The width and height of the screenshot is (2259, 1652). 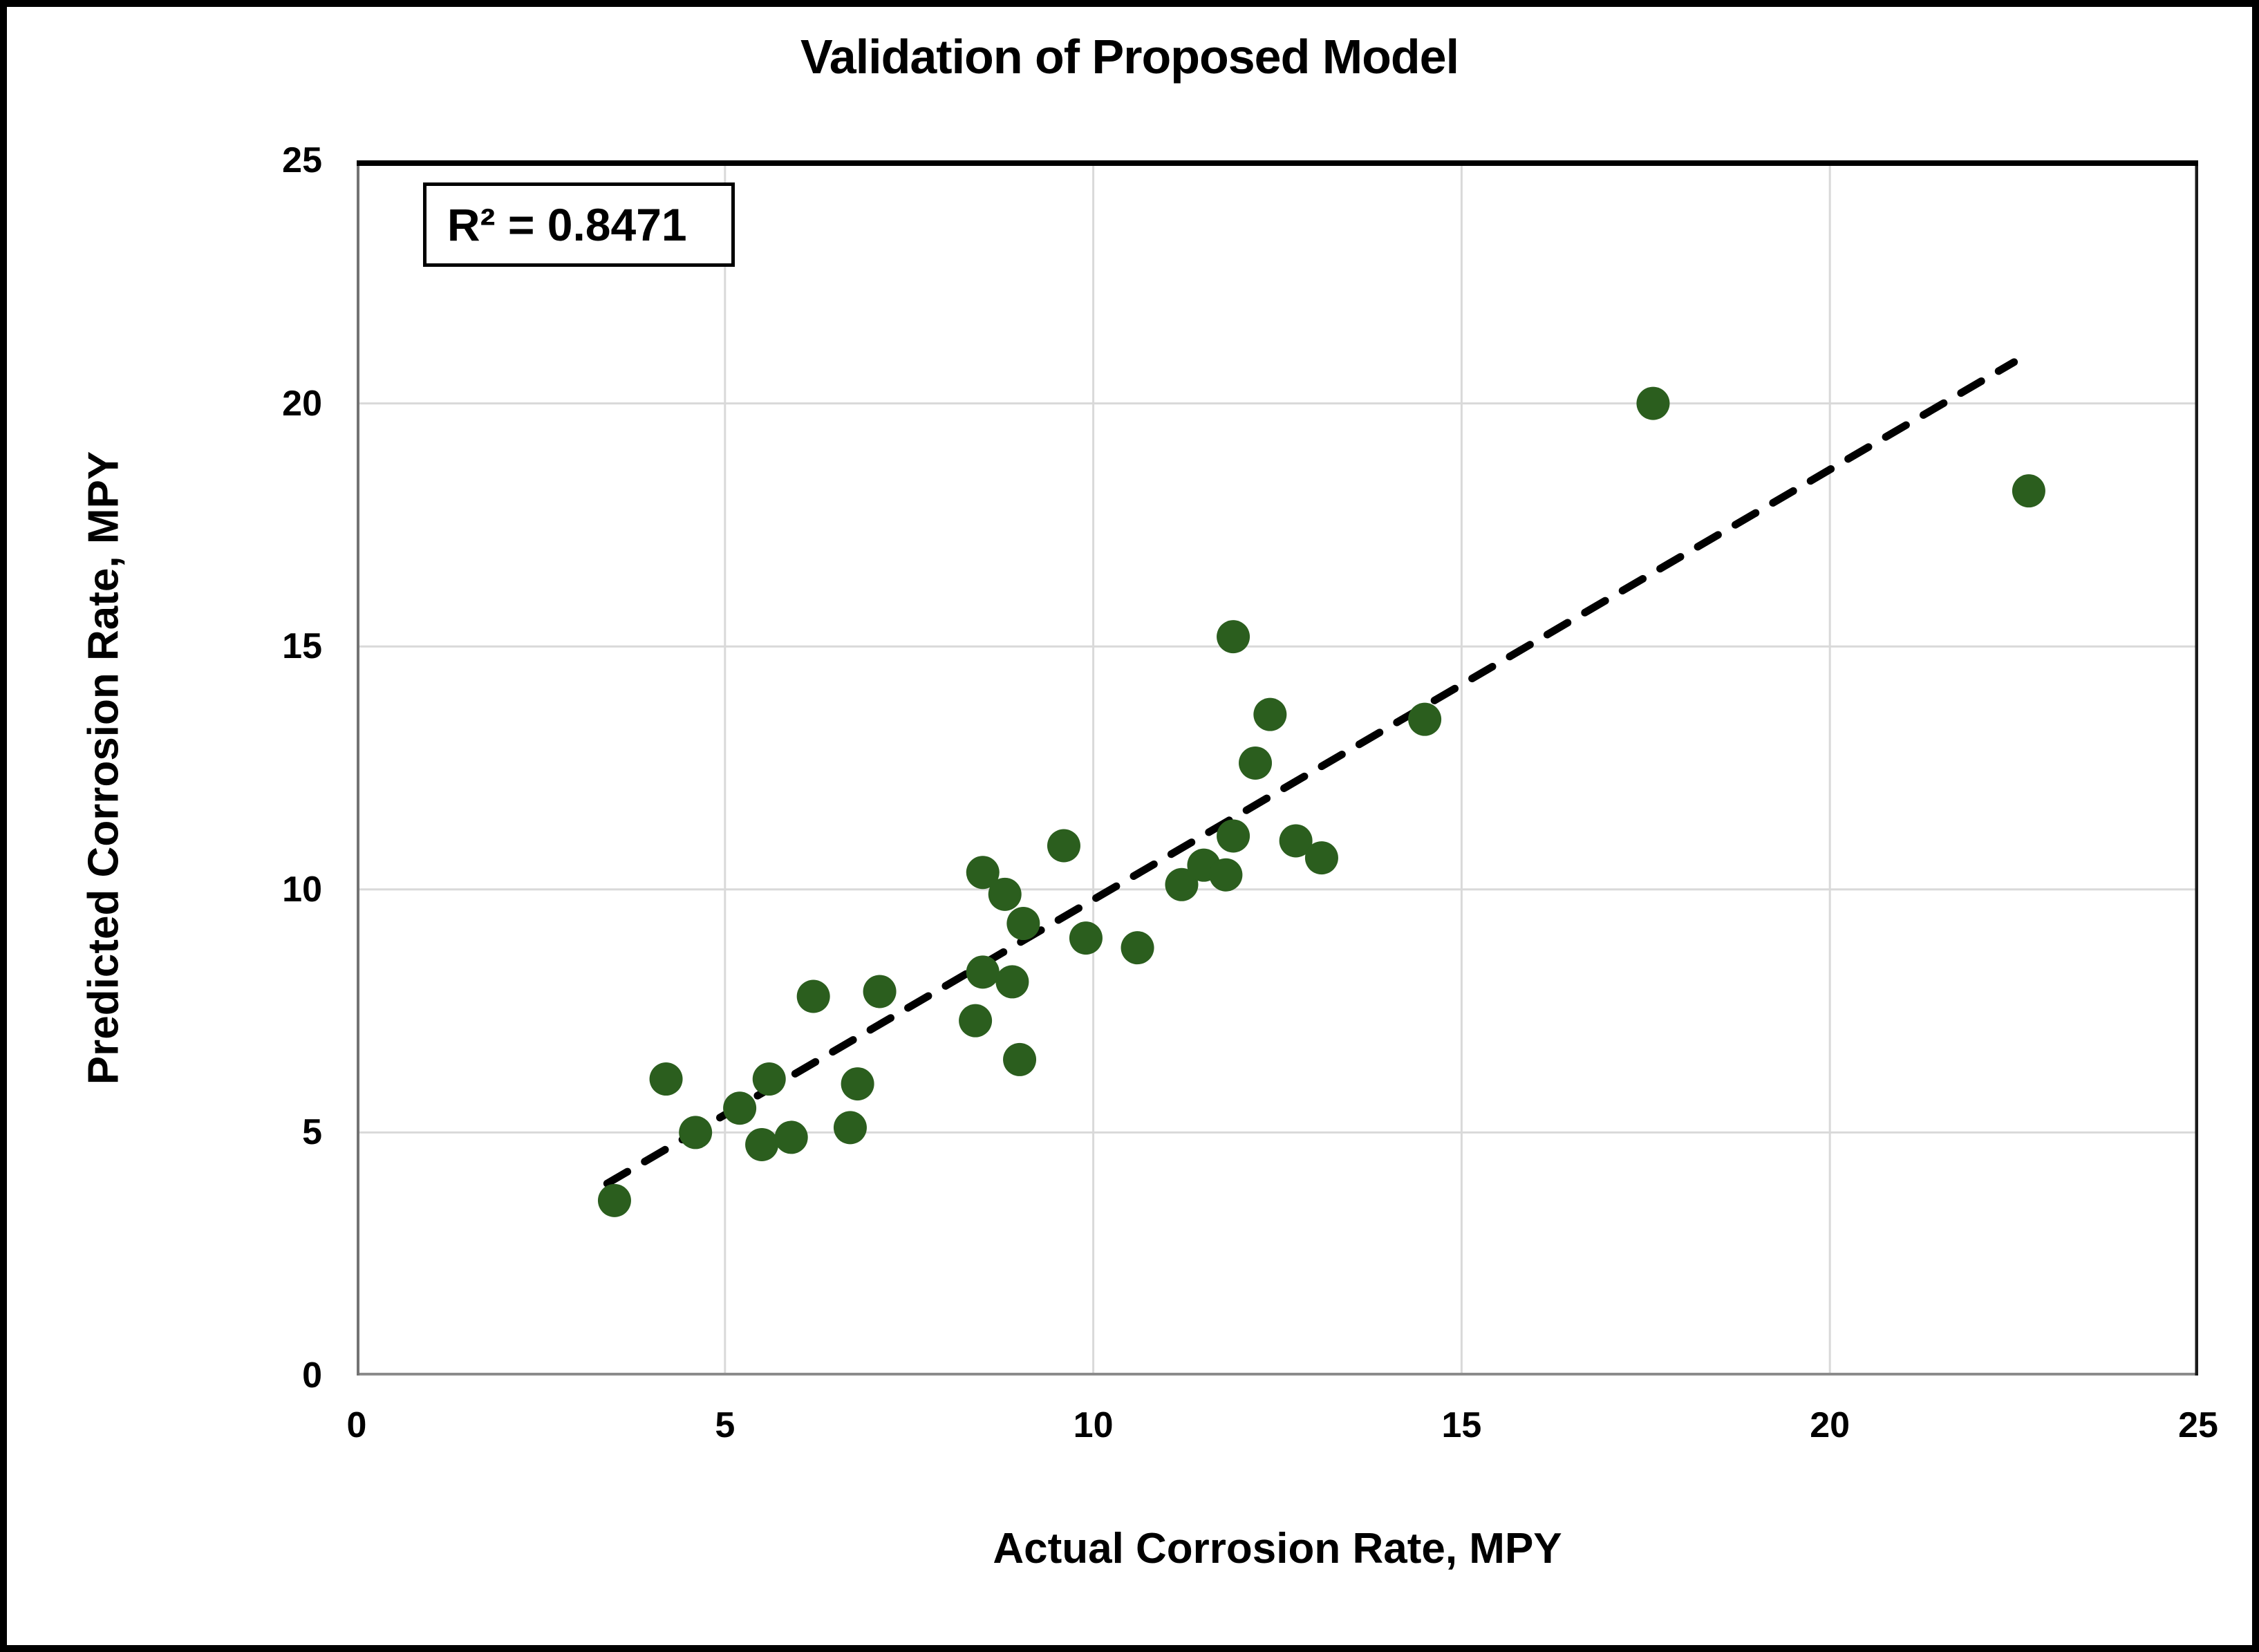 What do you see at coordinates (356, 1425) in the screenshot?
I see `x-tick-label: 0` at bounding box center [356, 1425].